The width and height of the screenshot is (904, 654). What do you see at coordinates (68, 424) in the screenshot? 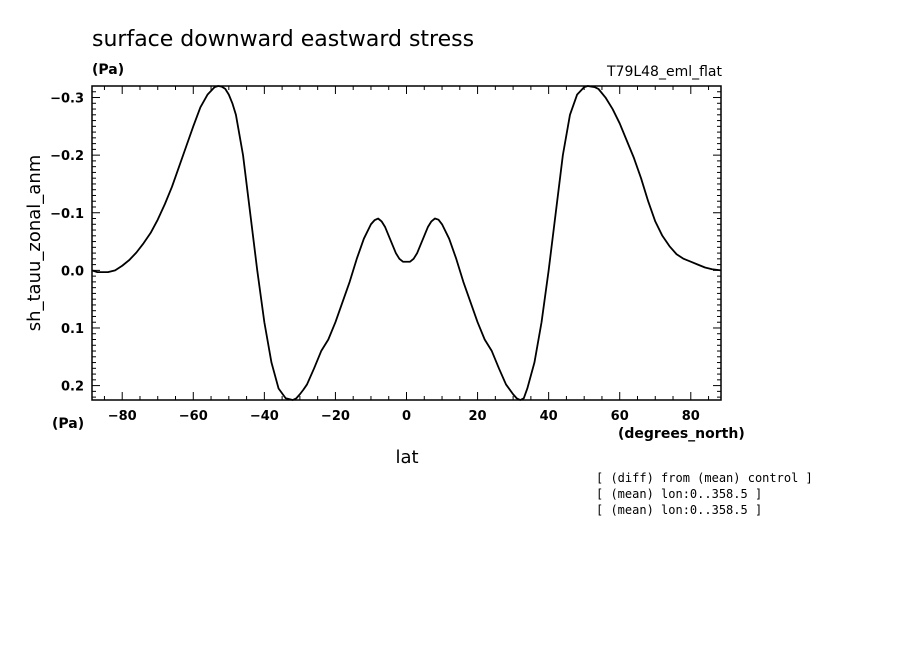
I see `y-axis-units: (Pa)` at bounding box center [68, 424].